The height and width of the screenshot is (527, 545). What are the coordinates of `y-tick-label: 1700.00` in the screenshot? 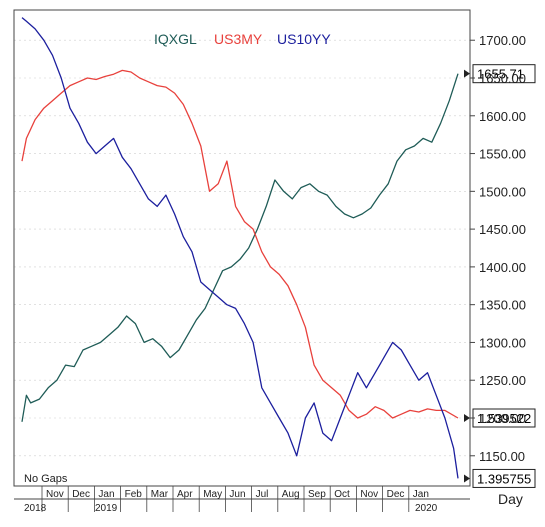 It's located at (502, 40).